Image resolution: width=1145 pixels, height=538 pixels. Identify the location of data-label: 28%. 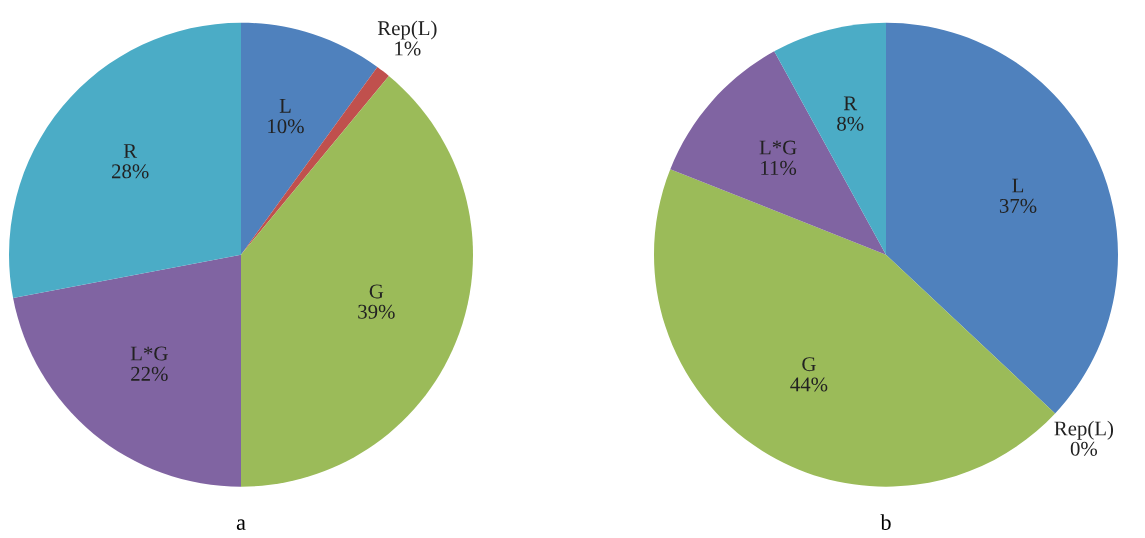
(130, 171).